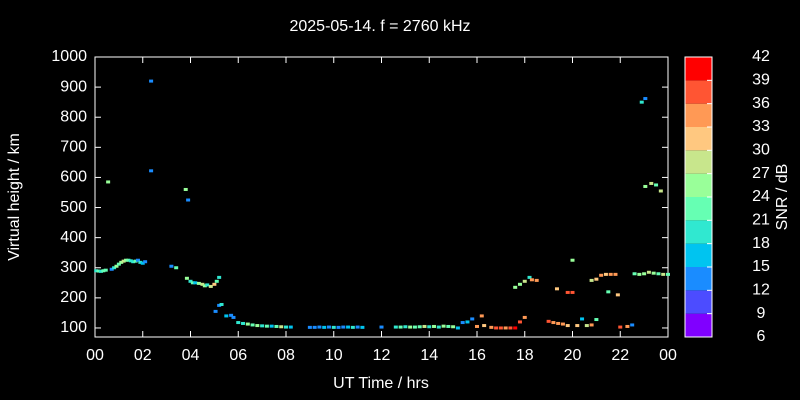  What do you see at coordinates (761, 243) in the screenshot?
I see `colorbar-tick-label: 18` at bounding box center [761, 243].